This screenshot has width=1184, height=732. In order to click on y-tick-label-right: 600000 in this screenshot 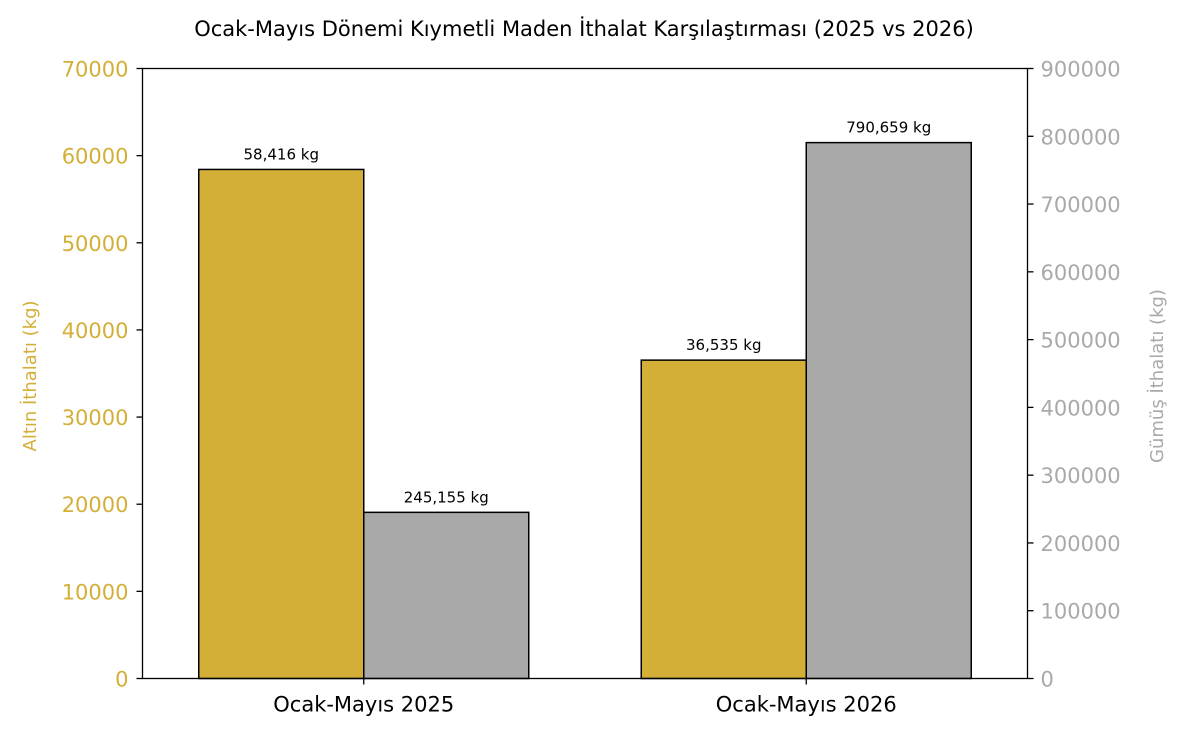, I will do `click(1081, 273)`.